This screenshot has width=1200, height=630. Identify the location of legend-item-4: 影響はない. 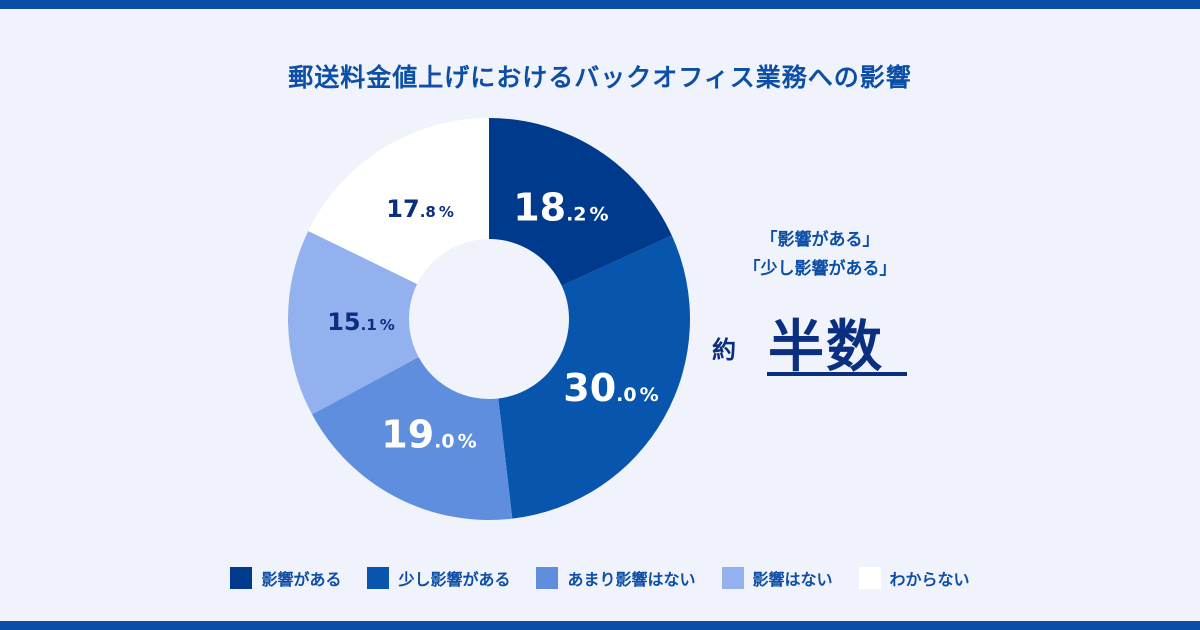
(777, 578).